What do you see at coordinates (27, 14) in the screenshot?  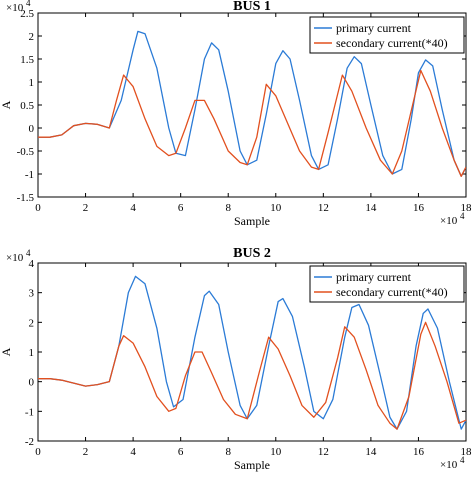 I see `y-tick-label: 2.5` at bounding box center [27, 14].